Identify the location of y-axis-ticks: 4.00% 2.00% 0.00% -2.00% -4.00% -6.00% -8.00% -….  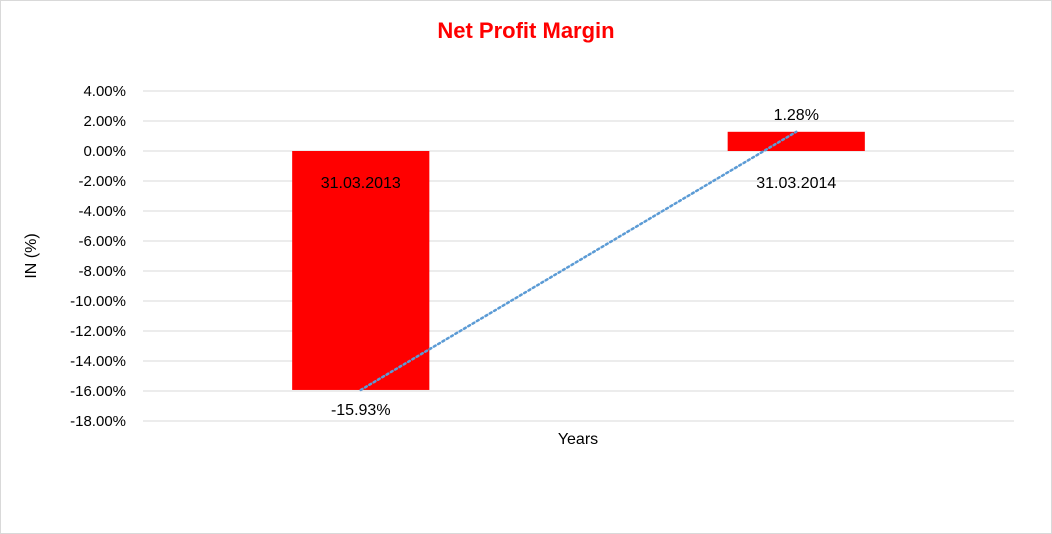
(98, 256).